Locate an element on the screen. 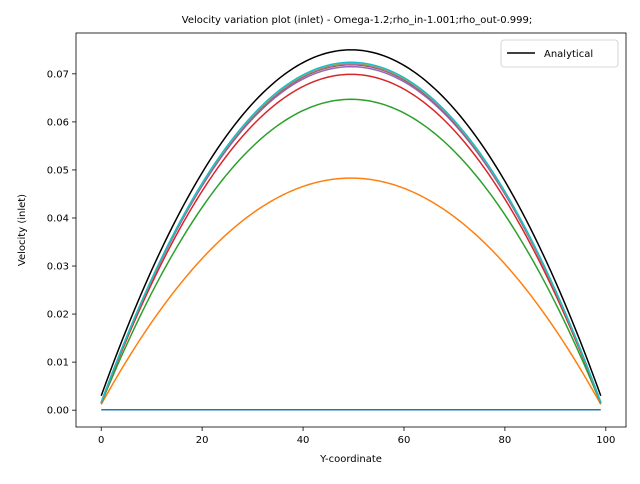 The width and height of the screenshot is (640, 484). x-tick-label: 40 is located at coordinates (303, 440).